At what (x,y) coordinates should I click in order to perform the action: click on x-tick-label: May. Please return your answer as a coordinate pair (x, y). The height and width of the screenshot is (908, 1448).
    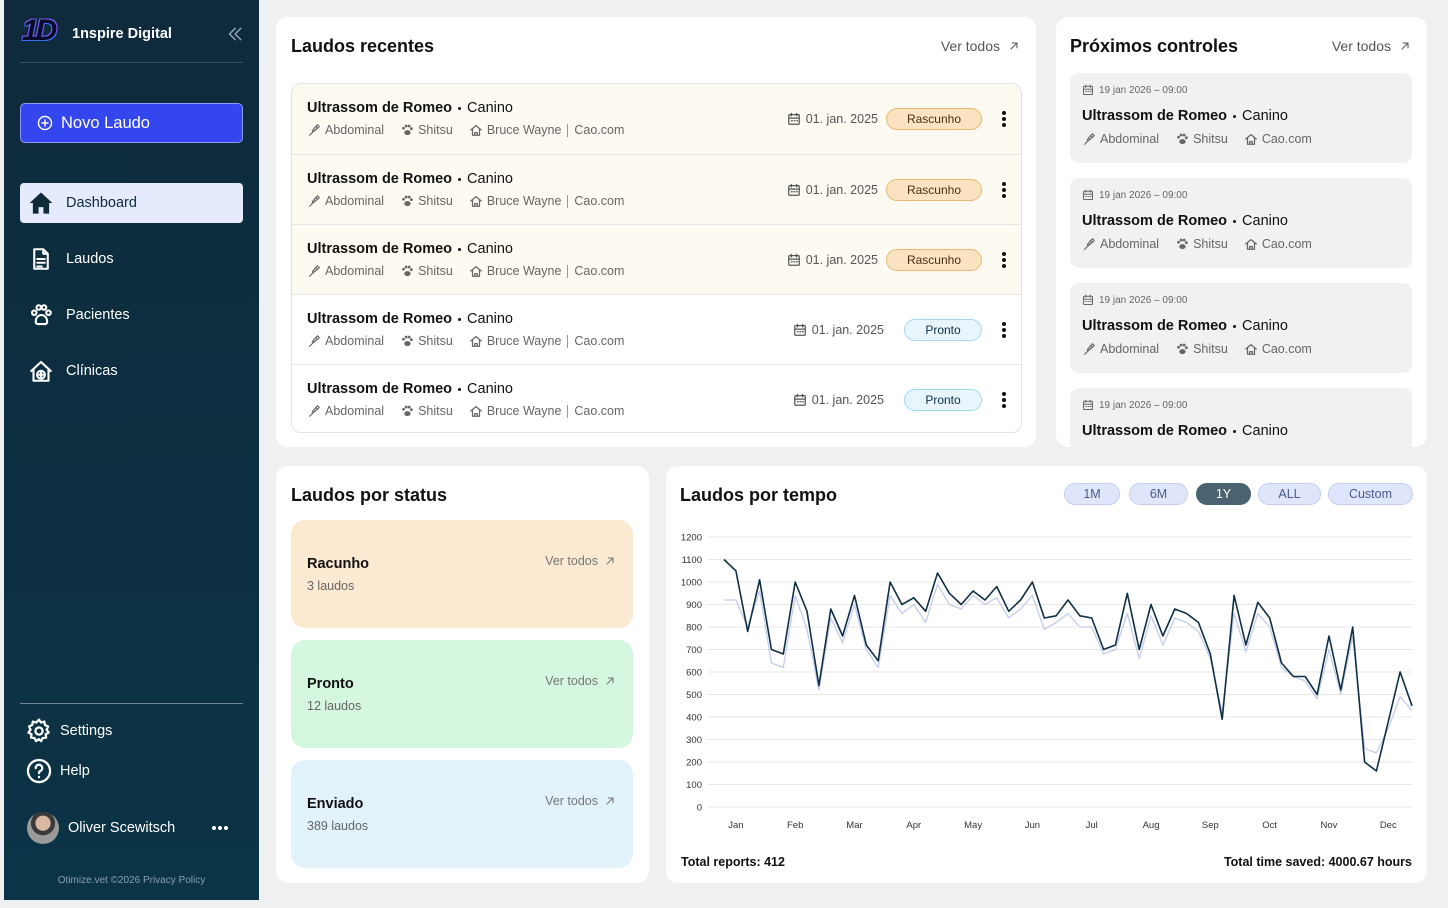
    Looking at the image, I should click on (973, 825).